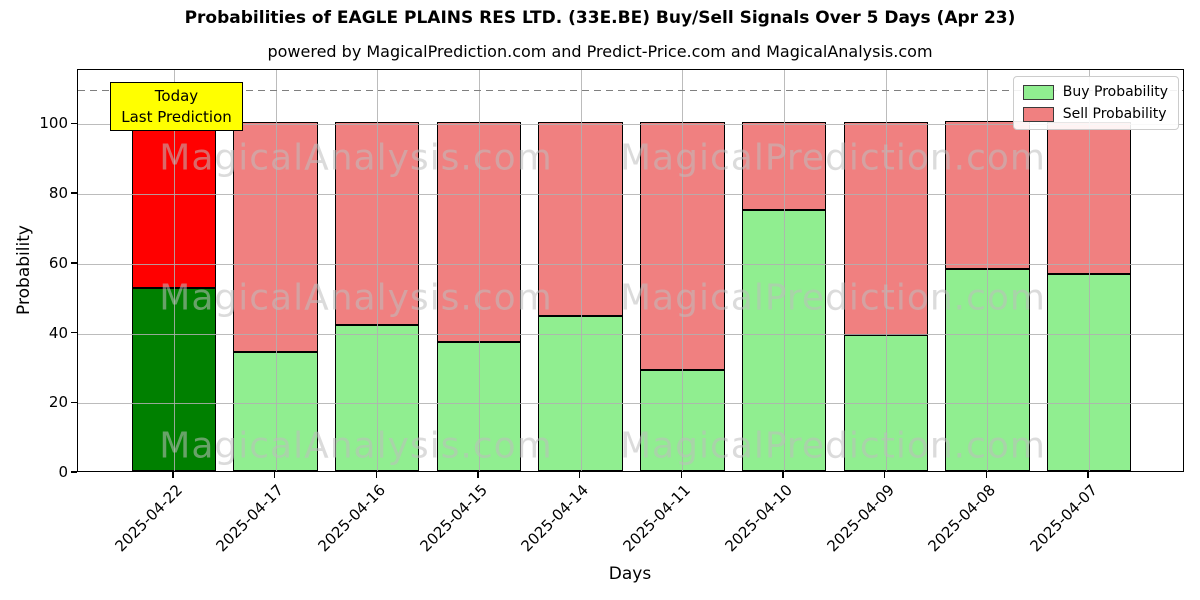  Describe the element at coordinates (148, 518) in the screenshot. I see `x-tick-label-2025-04-22: 2025-04-22` at that location.